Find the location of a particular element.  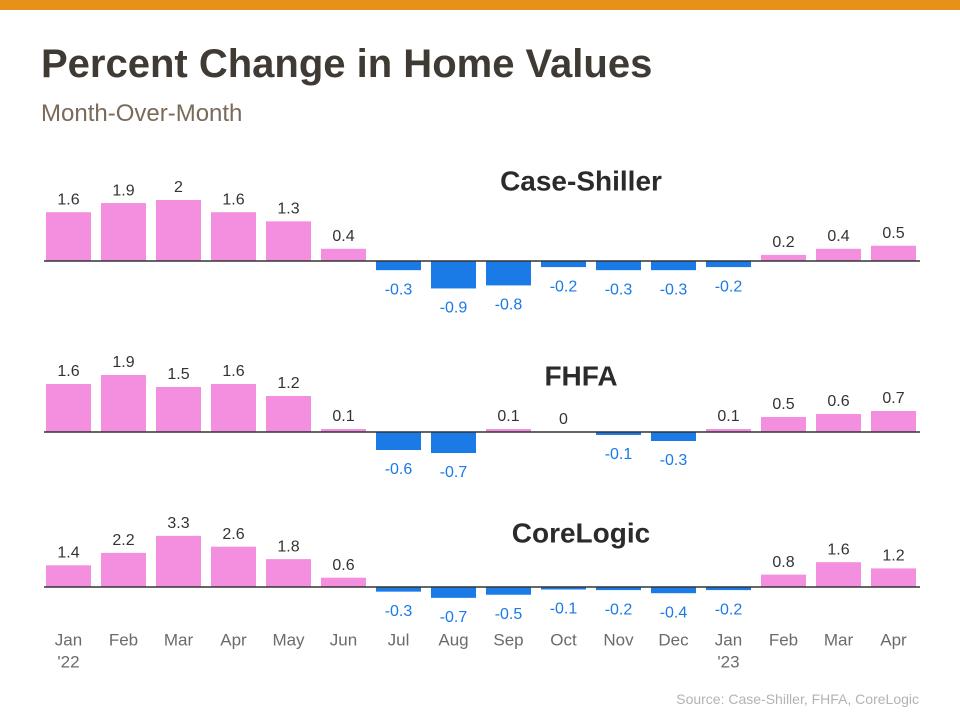

data-label: 3.3 is located at coordinates (178, 523).